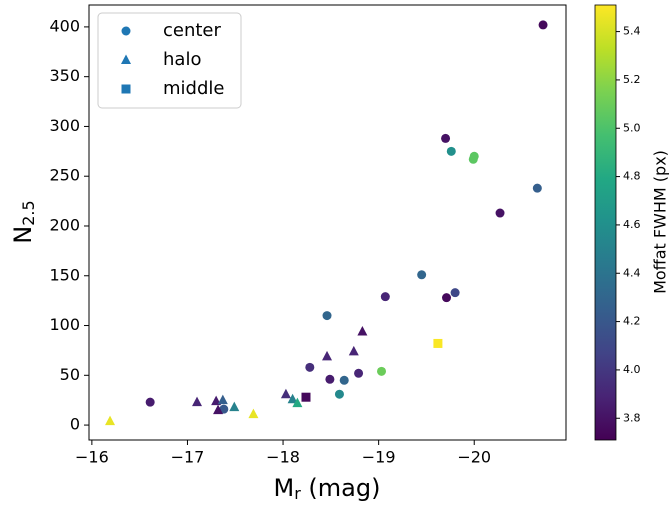  Describe the element at coordinates (632, 127) in the screenshot. I see `colorbar-tick-label: 5.0` at that location.